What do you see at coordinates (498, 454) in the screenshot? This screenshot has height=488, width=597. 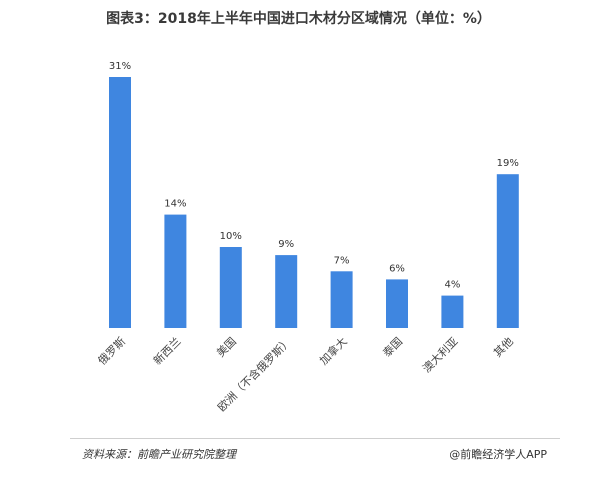 I see `brand-label: @前瞻经济学人APP` at bounding box center [498, 454].